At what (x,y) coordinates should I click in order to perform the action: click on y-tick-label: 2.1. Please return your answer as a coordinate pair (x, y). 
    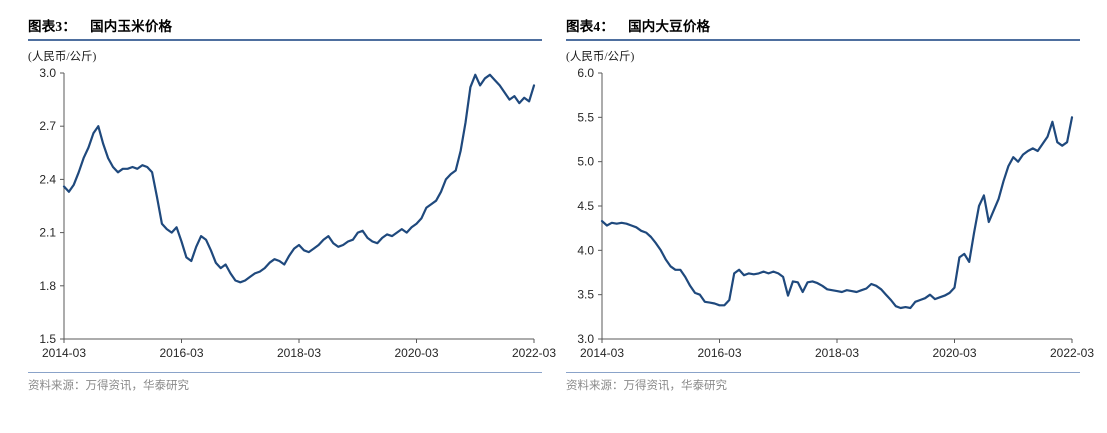
    Looking at the image, I should click on (47, 233).